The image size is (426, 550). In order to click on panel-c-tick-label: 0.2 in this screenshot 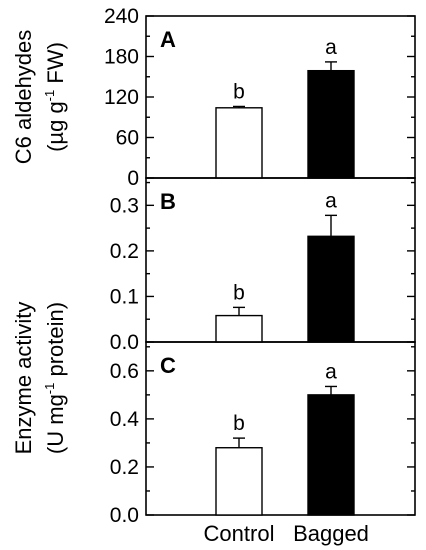, I will do `click(124, 467)`.